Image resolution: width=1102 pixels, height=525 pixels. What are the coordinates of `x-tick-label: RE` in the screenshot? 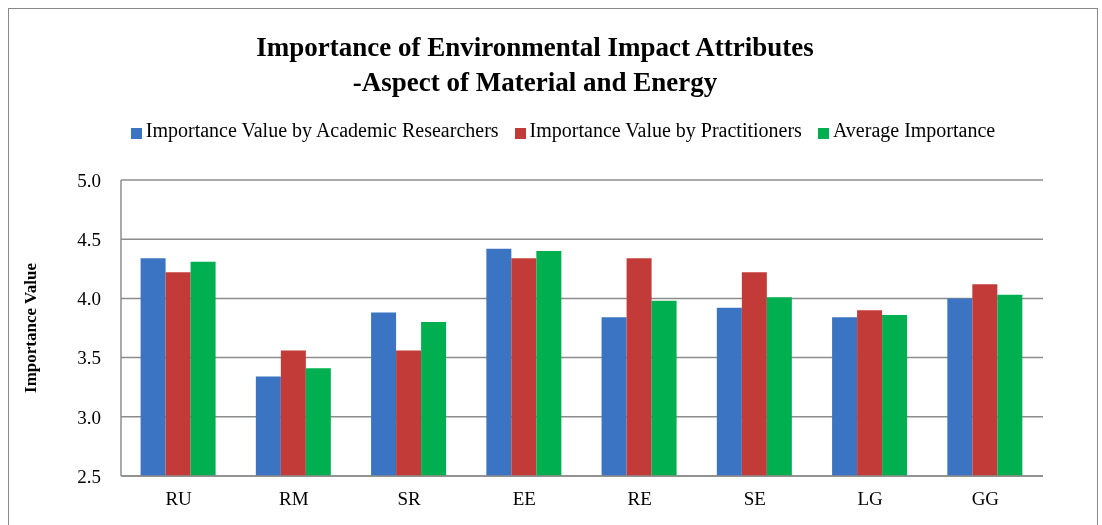 It's located at (639, 499).